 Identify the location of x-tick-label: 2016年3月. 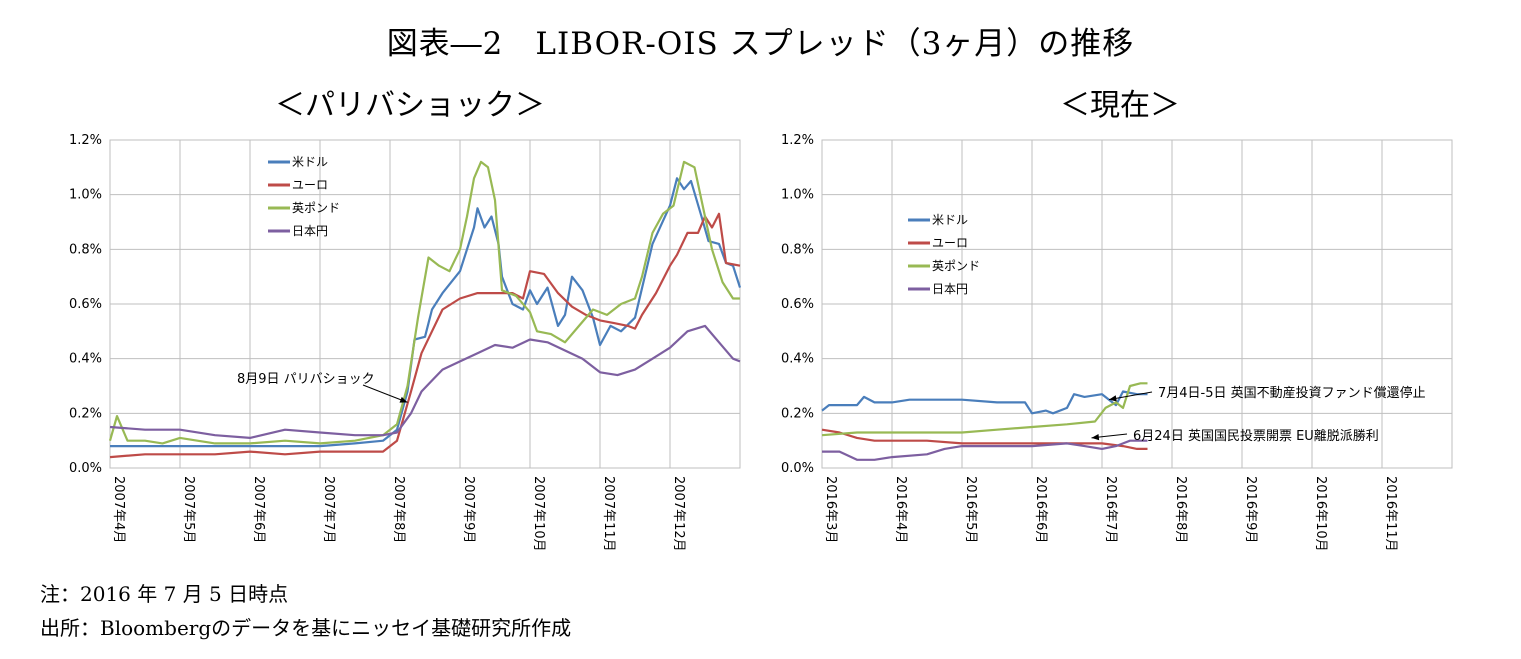
(830, 509).